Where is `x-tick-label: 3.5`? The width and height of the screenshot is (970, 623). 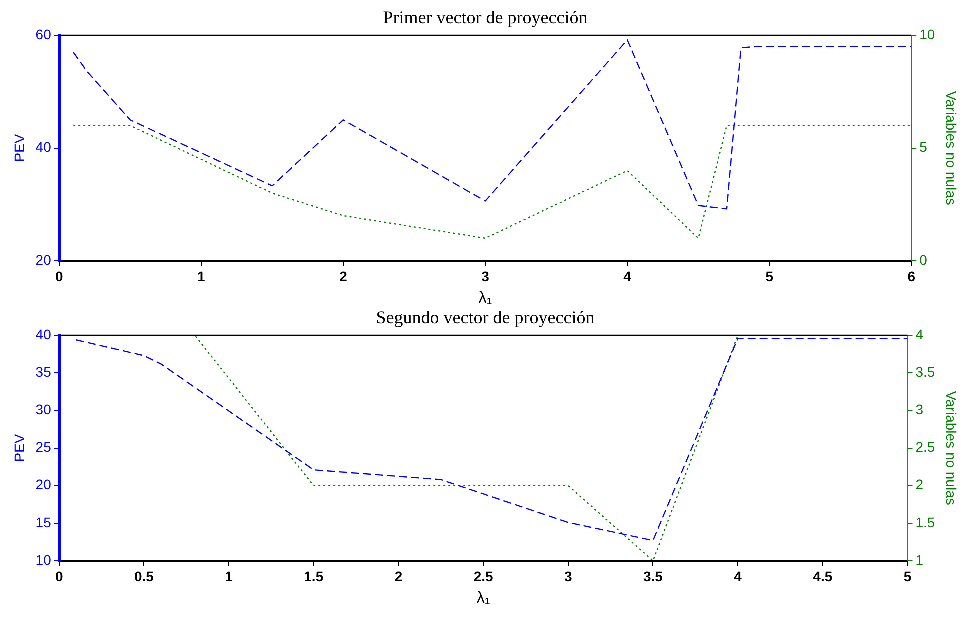 x-tick-label: 3.5 is located at coordinates (653, 576).